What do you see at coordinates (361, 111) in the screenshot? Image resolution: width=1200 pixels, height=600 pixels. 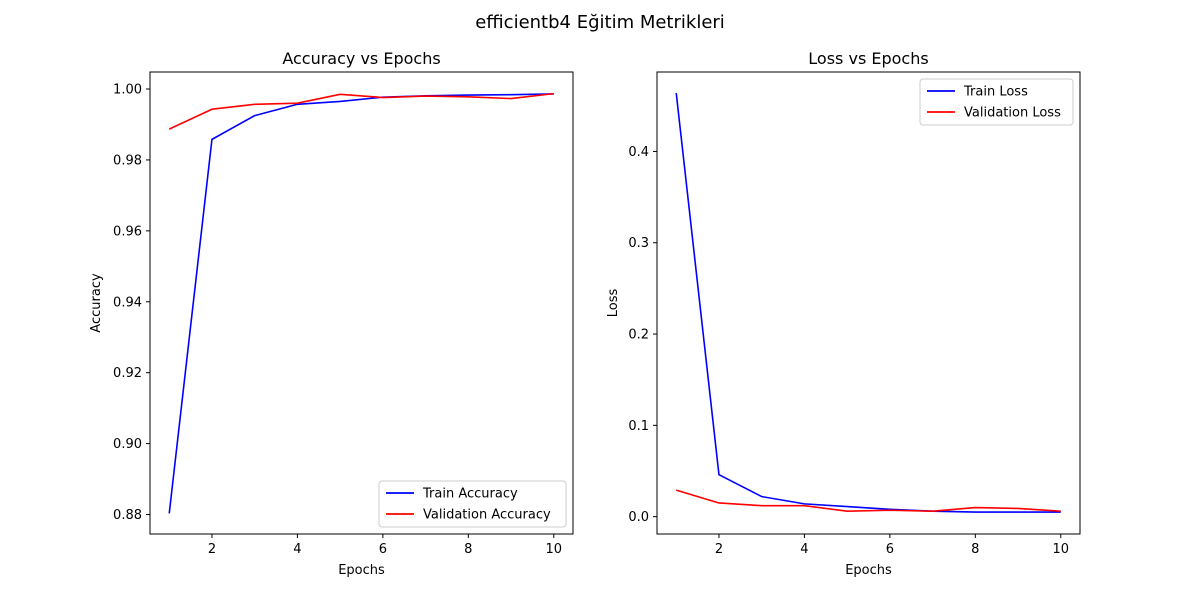 I see `acc-series-line-validation` at bounding box center [361, 111].